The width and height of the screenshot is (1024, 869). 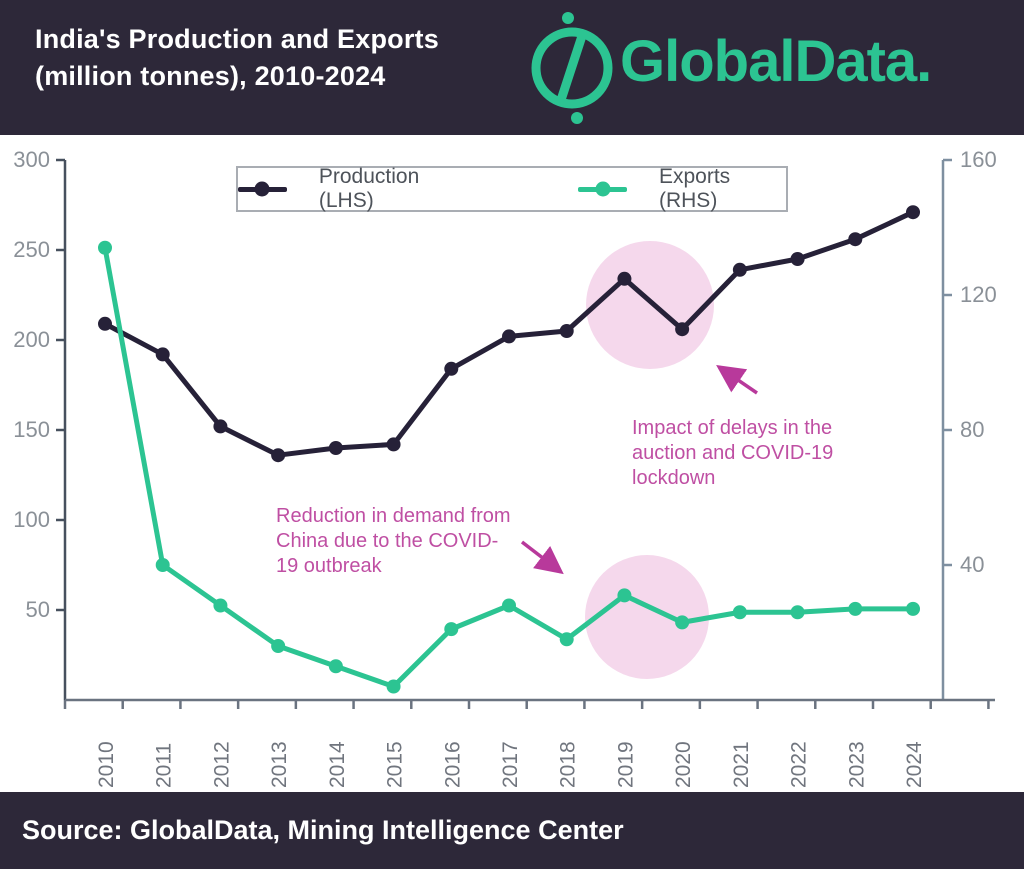 I want to click on production-point-2018, so click(x=566, y=331).